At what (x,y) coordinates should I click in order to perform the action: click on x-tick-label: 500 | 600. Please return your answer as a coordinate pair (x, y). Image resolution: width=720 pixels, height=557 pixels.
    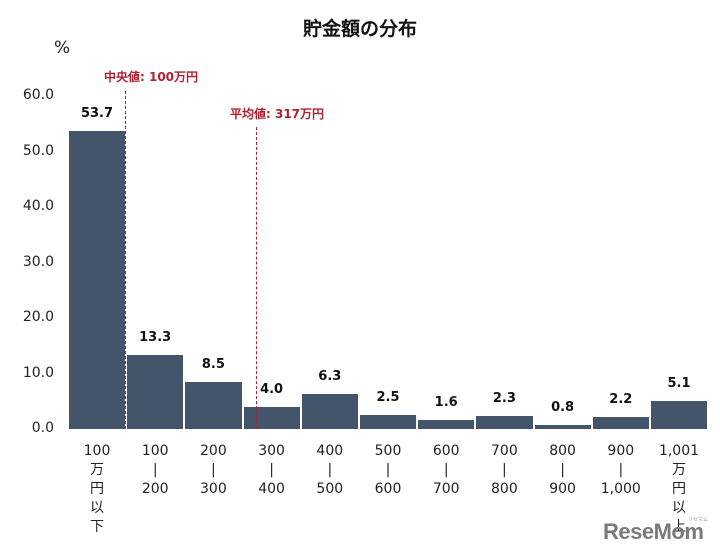
    Looking at the image, I should click on (388, 470).